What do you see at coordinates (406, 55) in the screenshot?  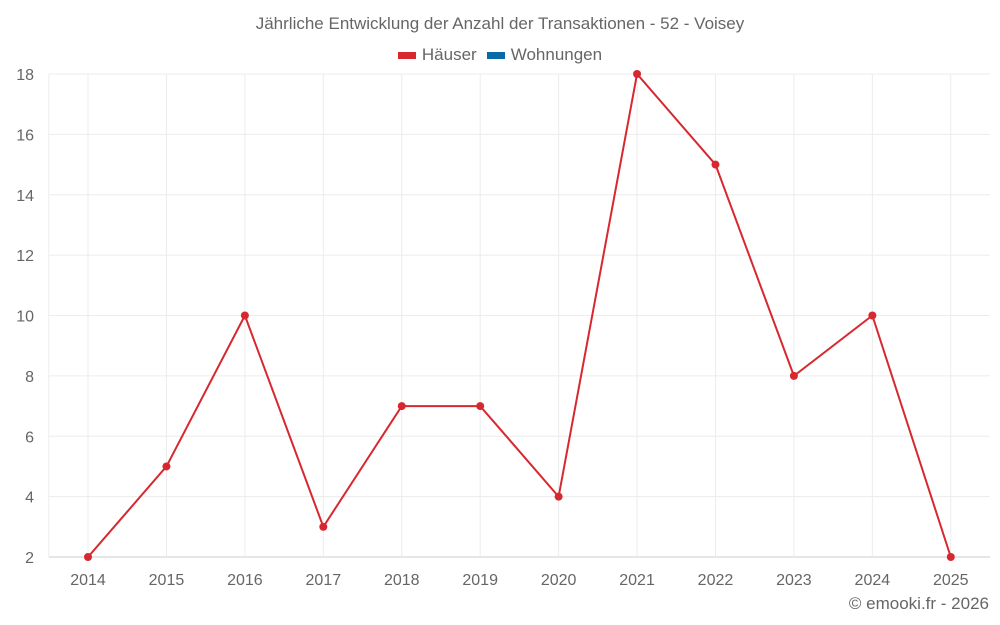 I see `legend-swatch-haeuser` at bounding box center [406, 55].